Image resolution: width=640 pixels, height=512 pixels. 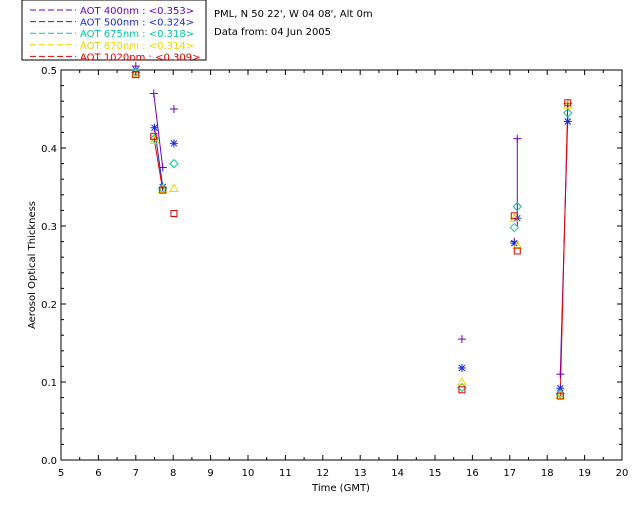 What do you see at coordinates (61, 473) in the screenshot?
I see `x-tick-label: 5` at bounding box center [61, 473].